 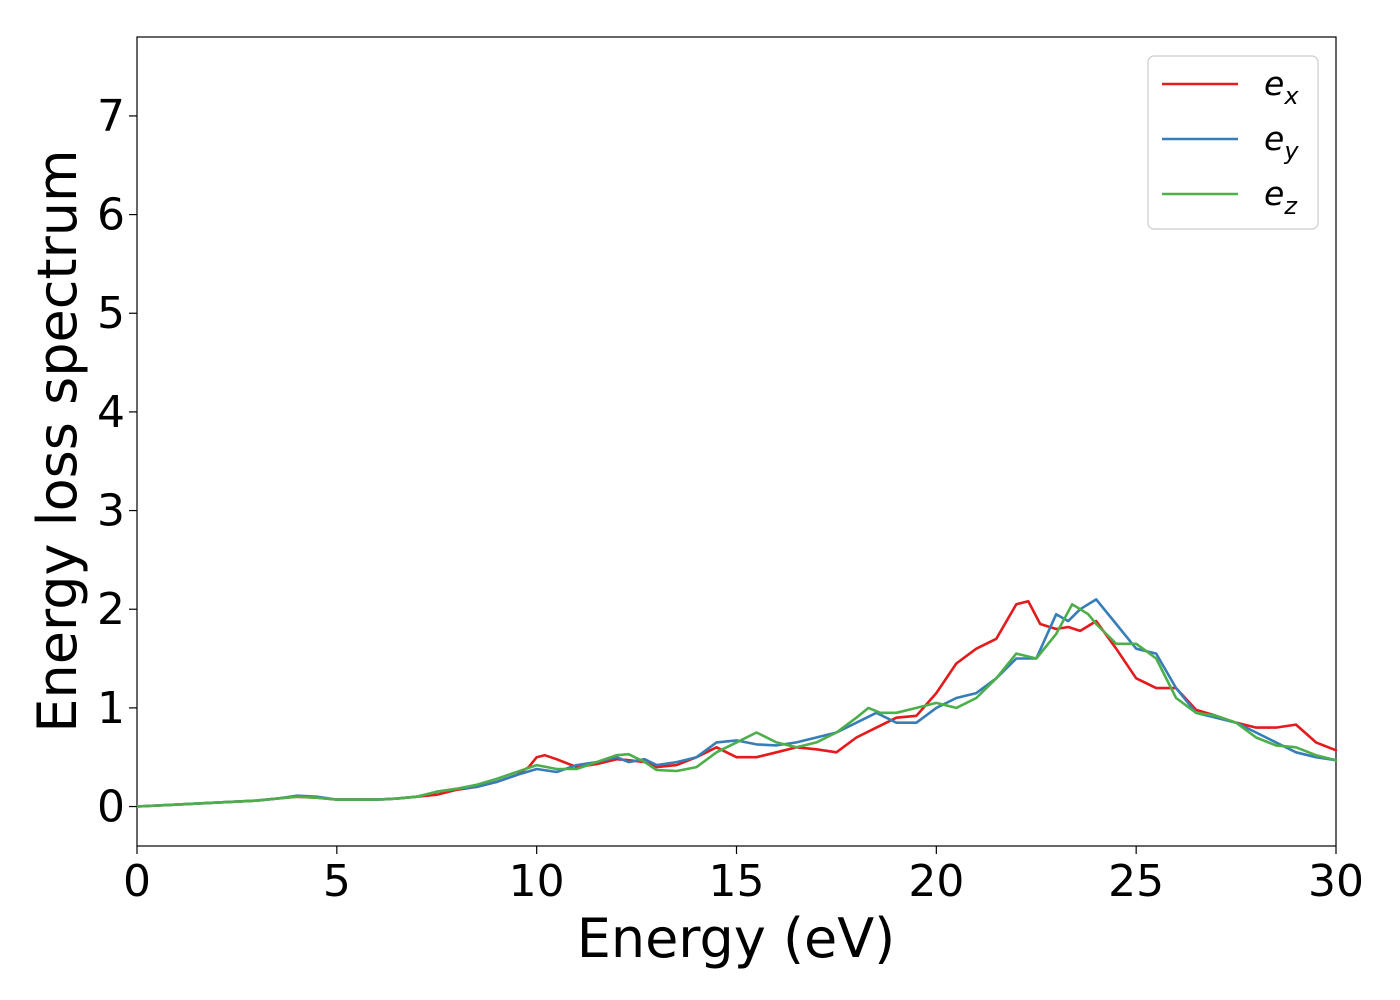 What do you see at coordinates (57, 440) in the screenshot?
I see `y-axis-label: Energy loss spectrum` at bounding box center [57, 440].